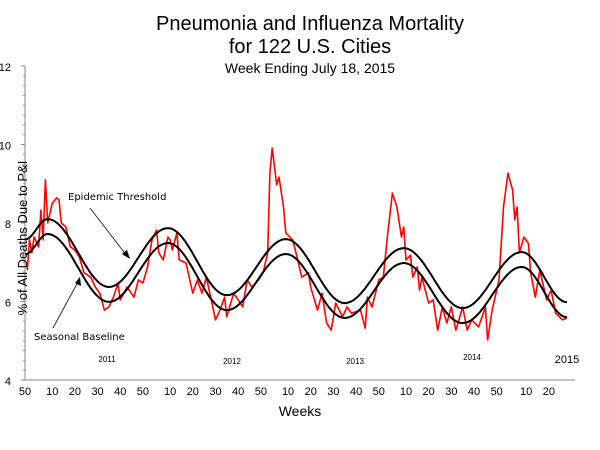 Image resolution: width=600 pixels, height=450 pixels. I want to click on year-label: 2012, so click(232, 361).